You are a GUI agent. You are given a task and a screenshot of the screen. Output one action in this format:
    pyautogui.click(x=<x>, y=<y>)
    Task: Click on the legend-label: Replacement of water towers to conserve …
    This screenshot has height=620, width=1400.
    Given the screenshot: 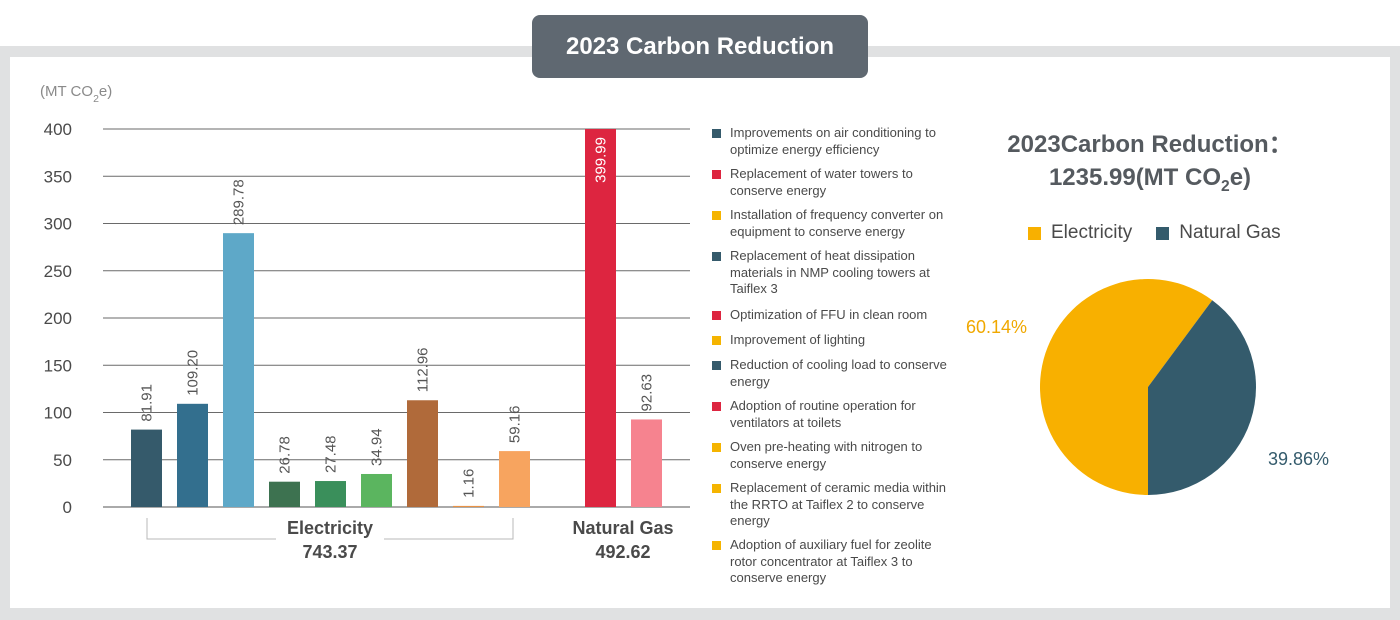 What is the action you would take?
    pyautogui.click(x=821, y=182)
    